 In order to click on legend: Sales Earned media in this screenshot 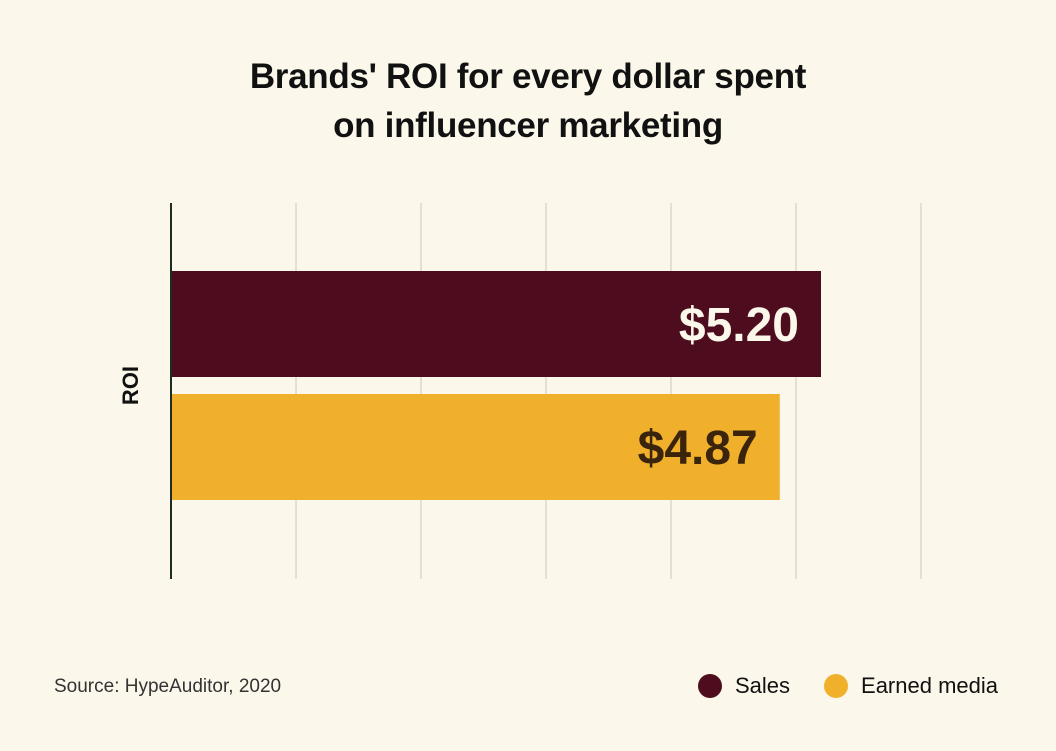, I will do `click(831, 686)`.